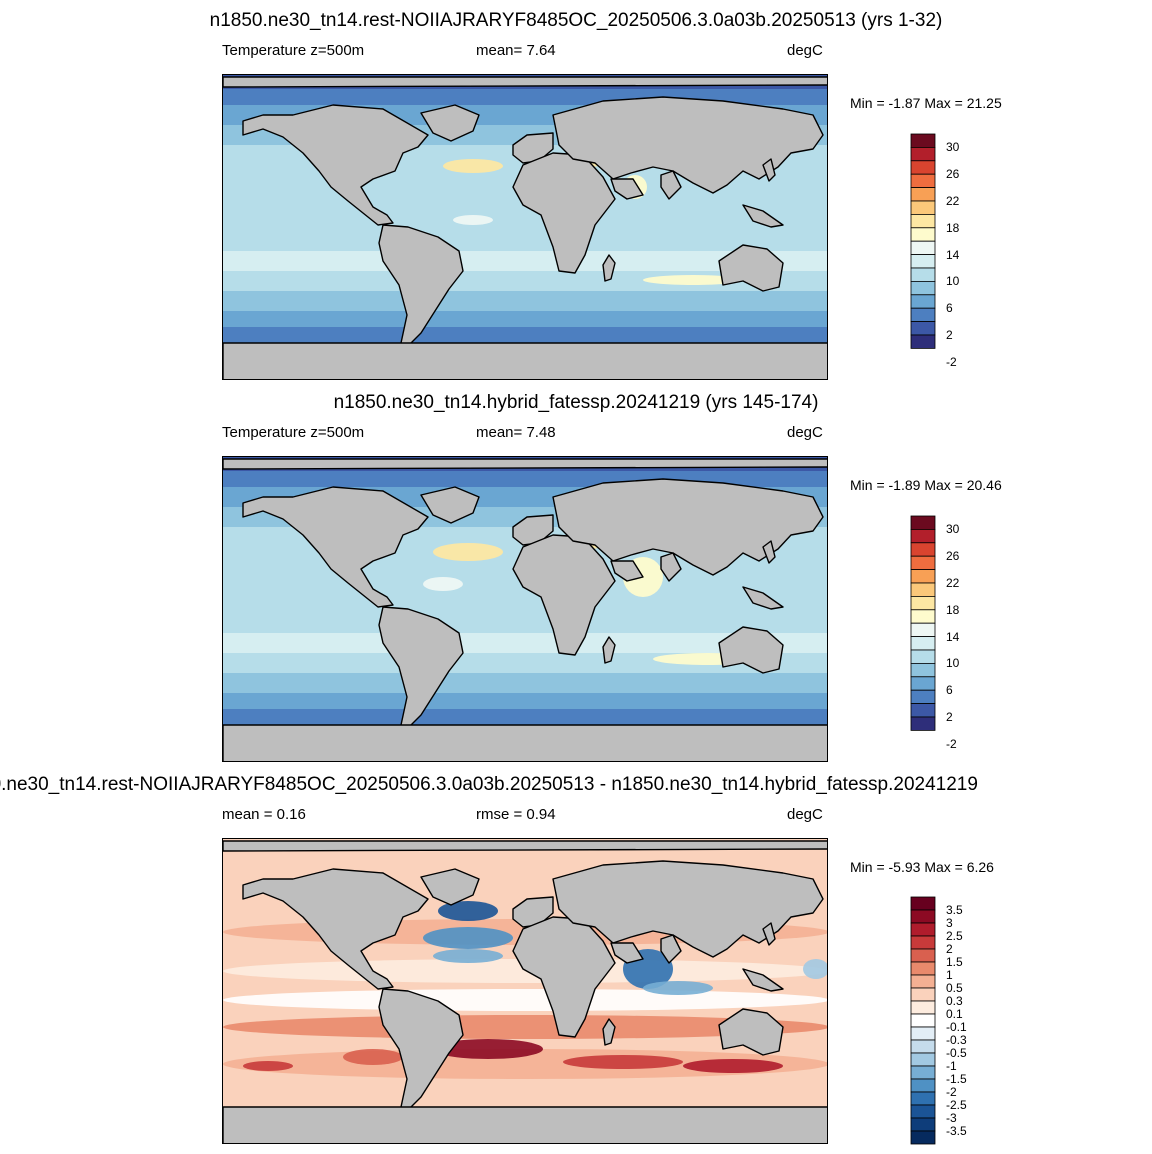 The width and height of the screenshot is (1152, 1154). What do you see at coordinates (949, 975) in the screenshot?
I see `colorbar-tick-label: 1` at bounding box center [949, 975].